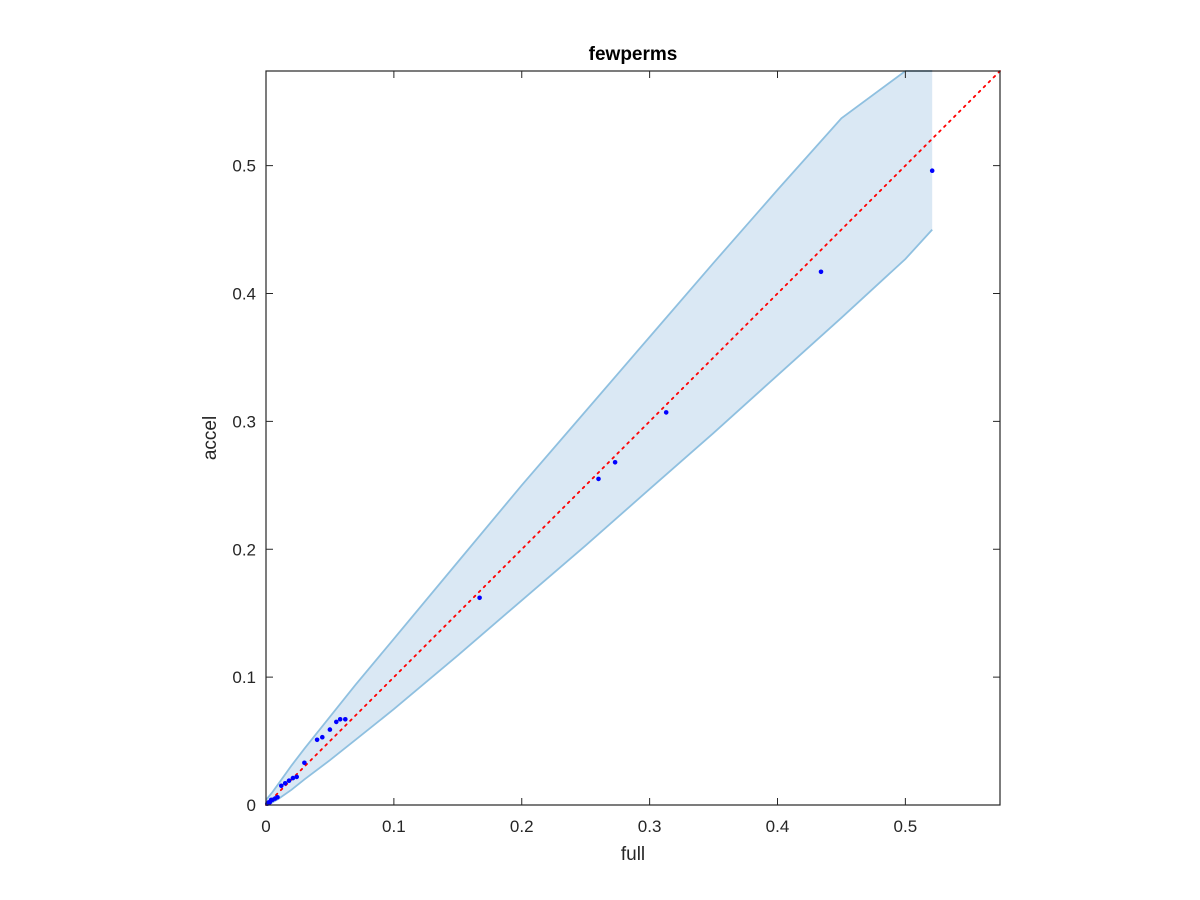  I want to click on x-tick-label: 0.2, so click(522, 826).